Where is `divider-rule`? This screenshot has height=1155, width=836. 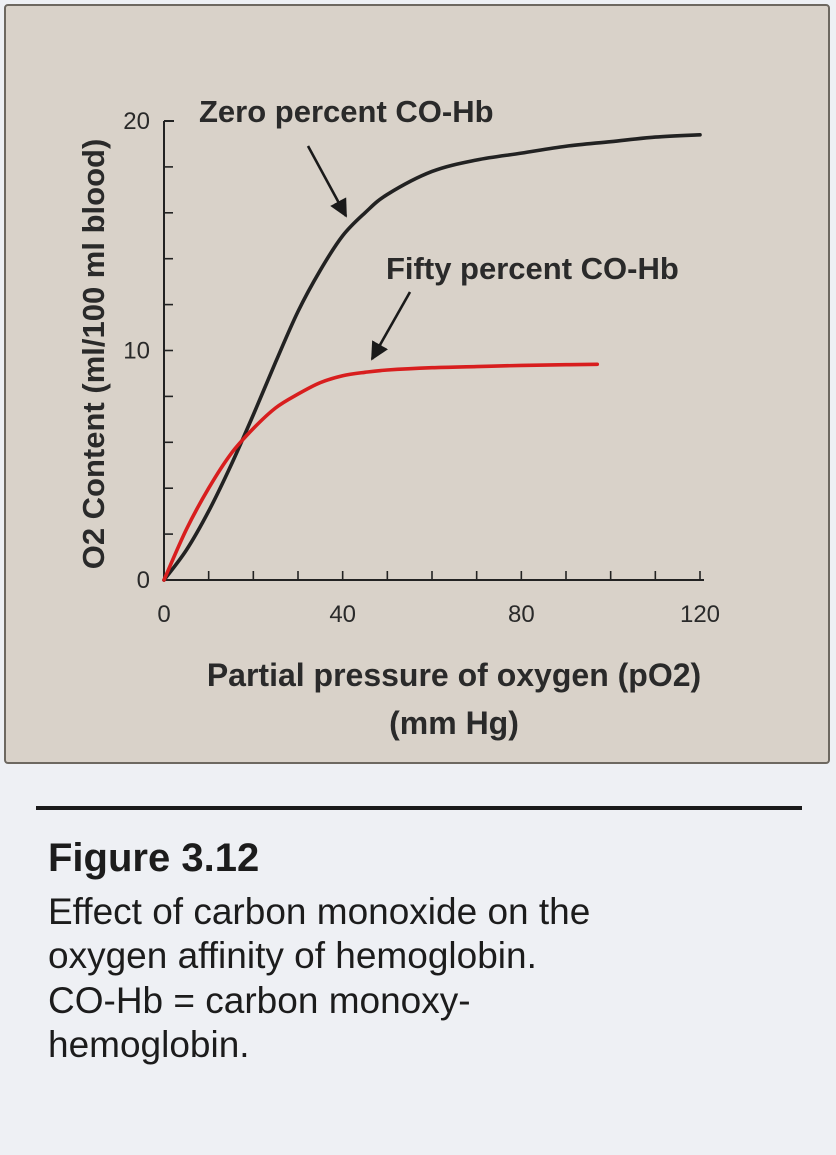
divider-rule is located at coordinates (419, 808).